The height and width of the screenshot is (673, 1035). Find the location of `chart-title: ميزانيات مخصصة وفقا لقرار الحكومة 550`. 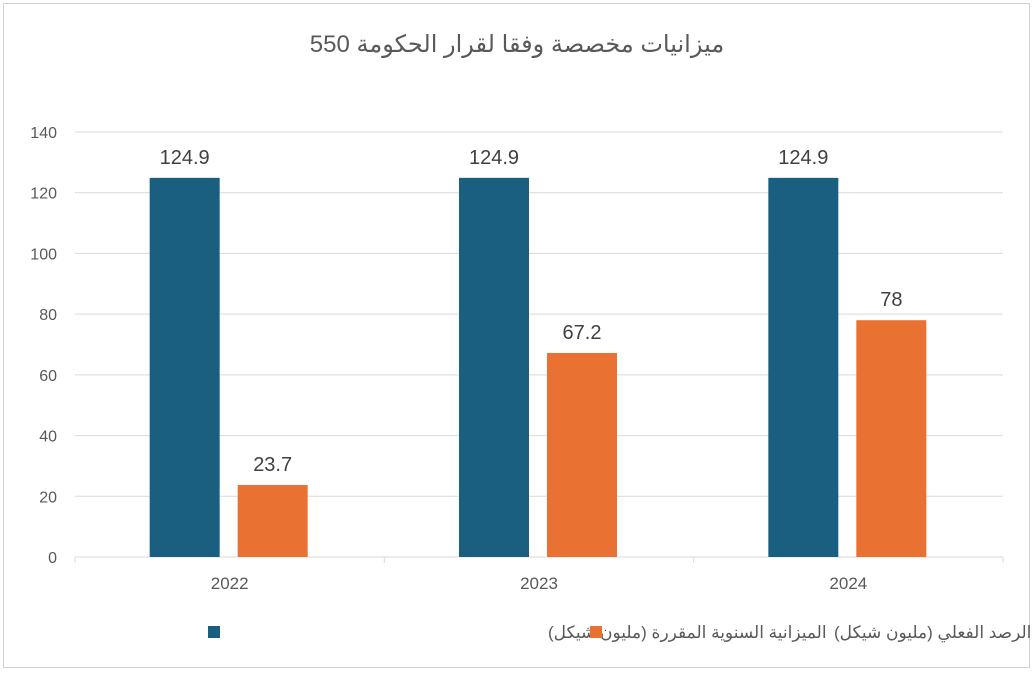

chart-title: ميزانيات مخصصة وفقا لقرار الحكومة 550 is located at coordinates (517, 44).